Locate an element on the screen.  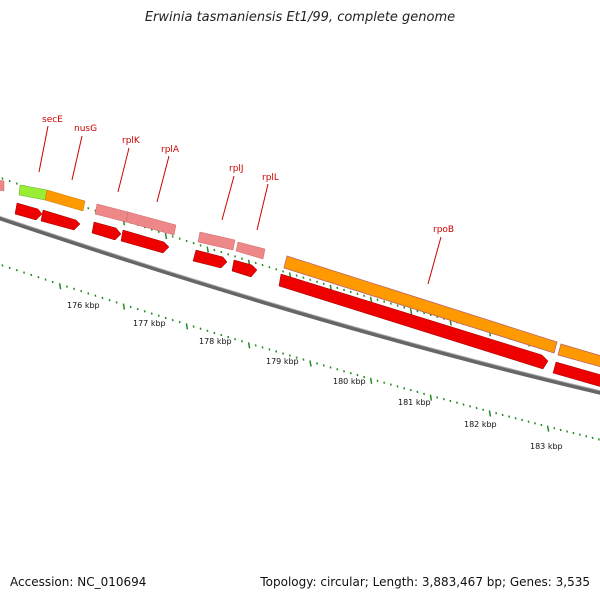
kbp-label: 179 kbp is located at coordinates (282, 361).